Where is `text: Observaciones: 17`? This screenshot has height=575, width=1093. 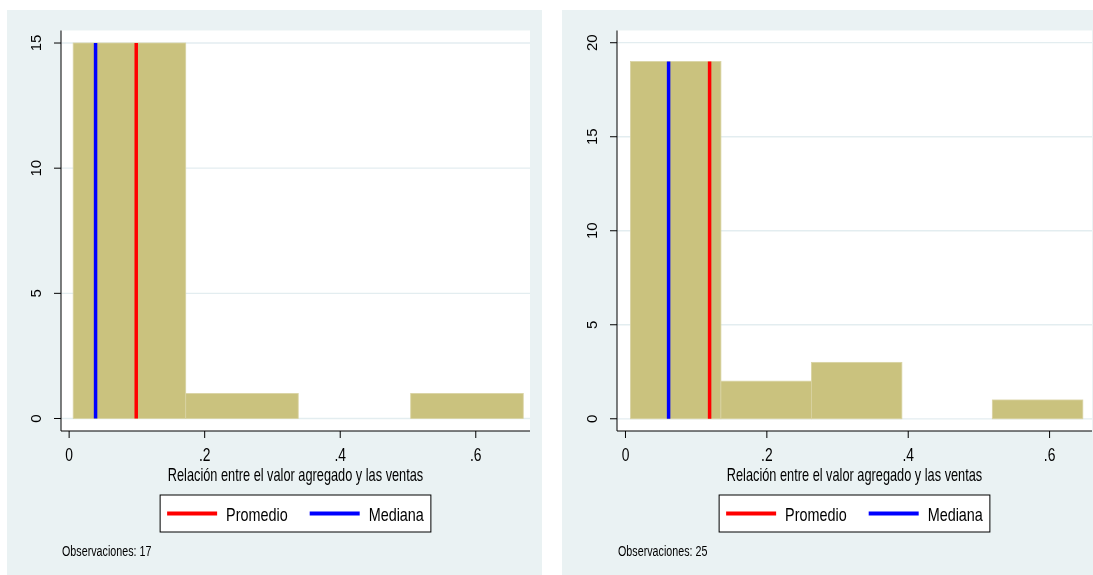 text: Observaciones: 17 is located at coordinates (107, 551).